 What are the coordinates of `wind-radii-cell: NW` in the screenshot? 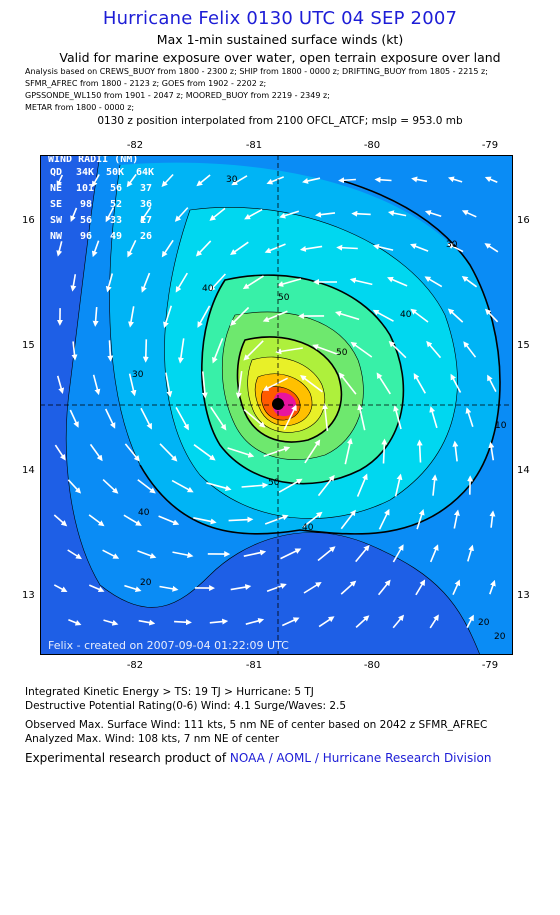 It's located at (56, 236).